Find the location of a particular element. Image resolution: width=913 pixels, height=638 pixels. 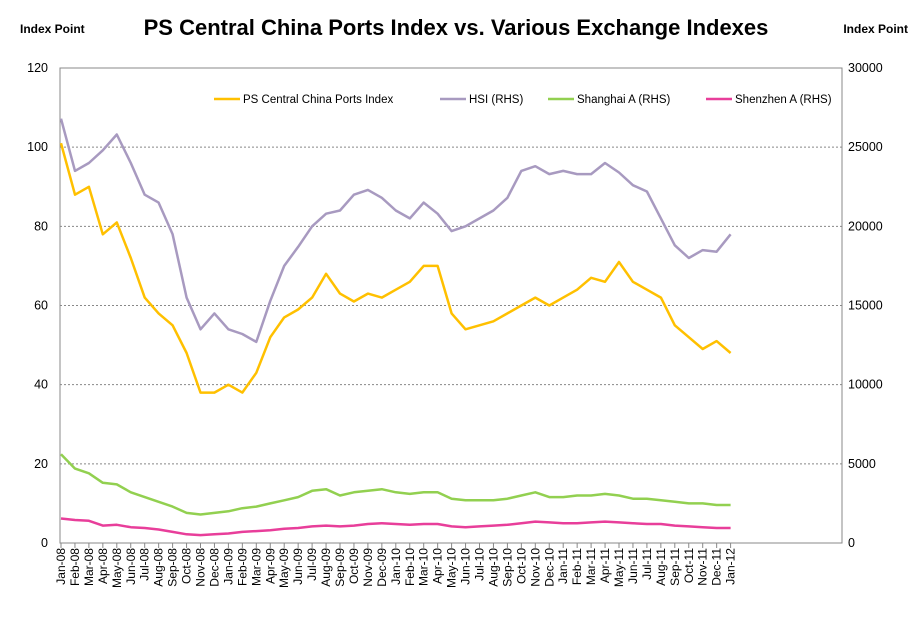

legend-label-ps-central-china-ports-index: PS Central China Ports Index is located at coordinates (318, 100).